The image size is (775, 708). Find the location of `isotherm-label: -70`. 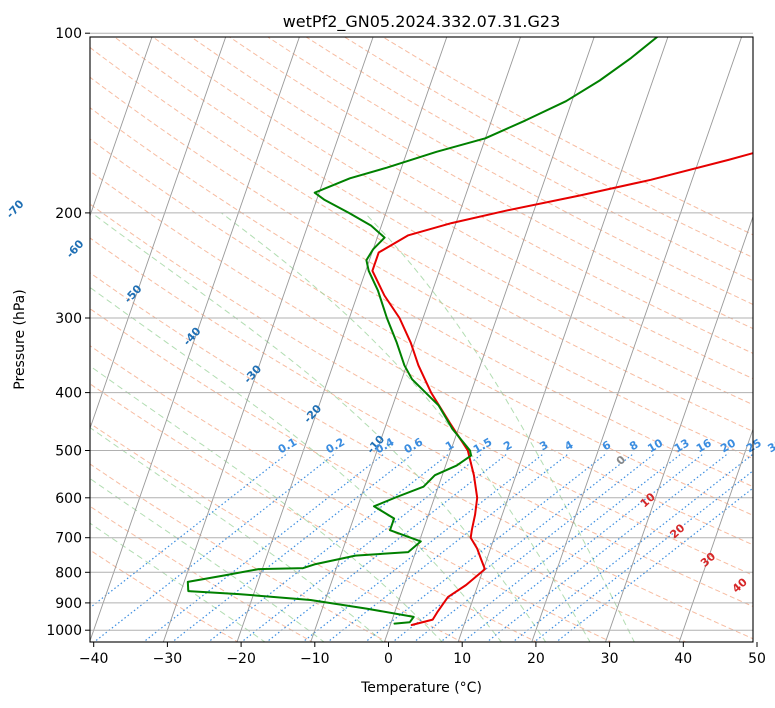

isotherm-label: -70 is located at coordinates (15, 209).